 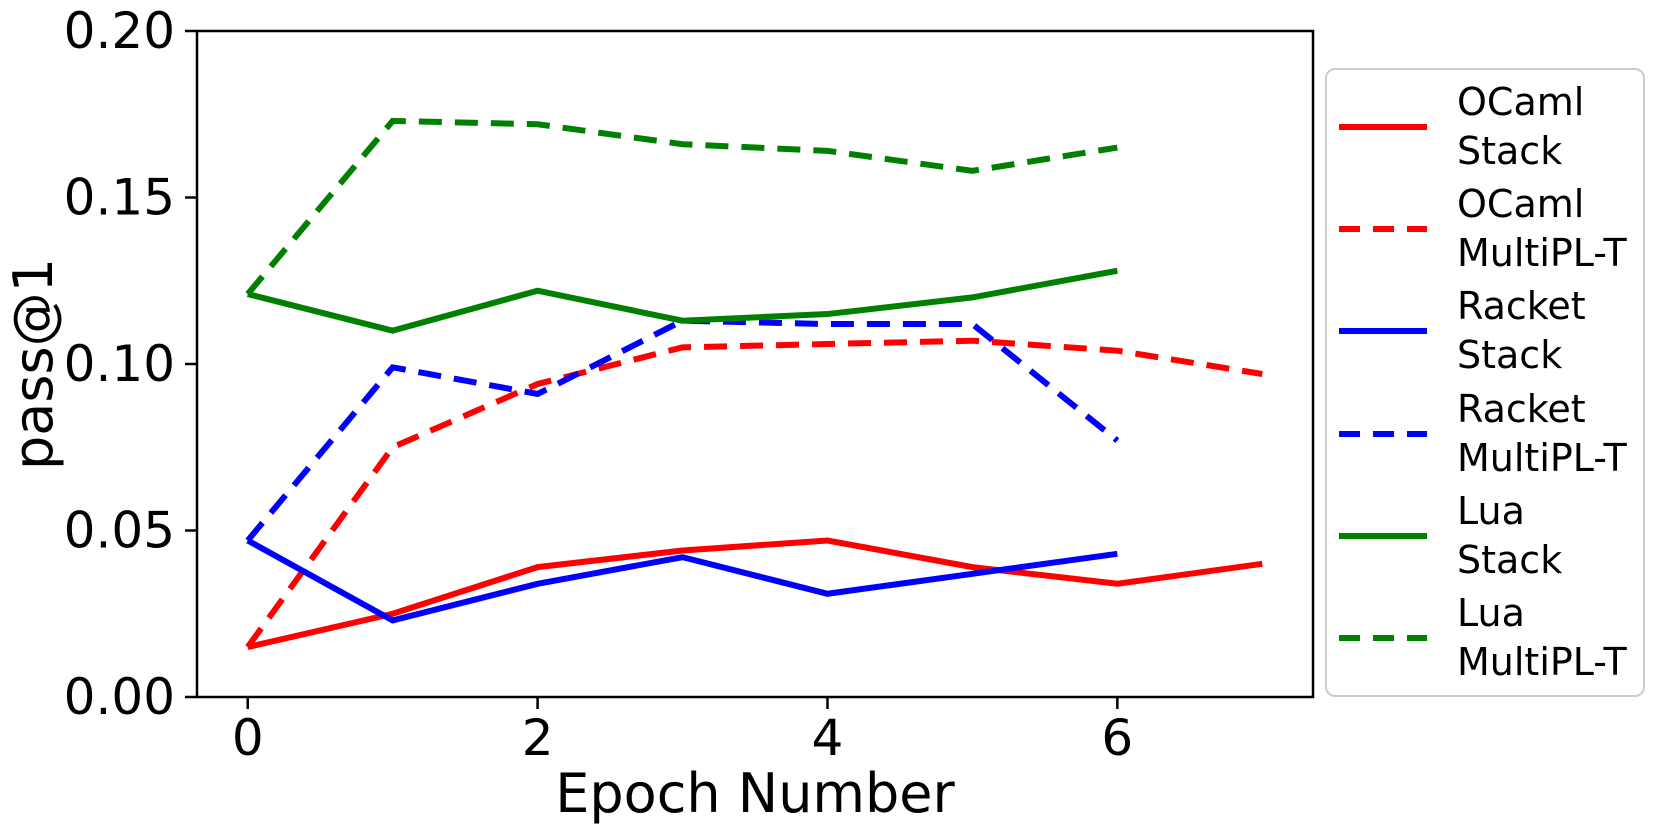 I want to click on legend-entry-ocaml-multipl-t: OCaml MultiPL-T, so click(x=1485, y=229).